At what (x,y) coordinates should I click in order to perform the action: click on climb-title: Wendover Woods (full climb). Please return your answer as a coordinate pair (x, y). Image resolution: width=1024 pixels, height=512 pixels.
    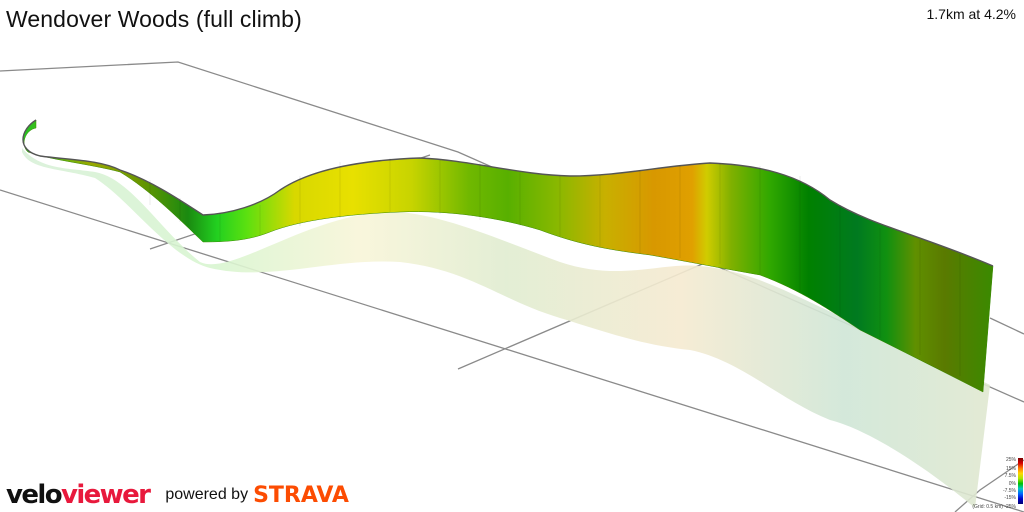
    Looking at the image, I should click on (154, 19).